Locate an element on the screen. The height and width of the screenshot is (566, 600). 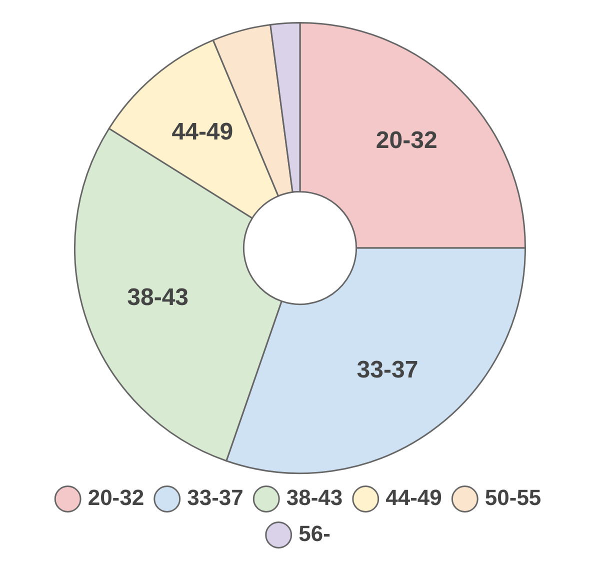
legend-label: 38-43 is located at coordinates (314, 497).